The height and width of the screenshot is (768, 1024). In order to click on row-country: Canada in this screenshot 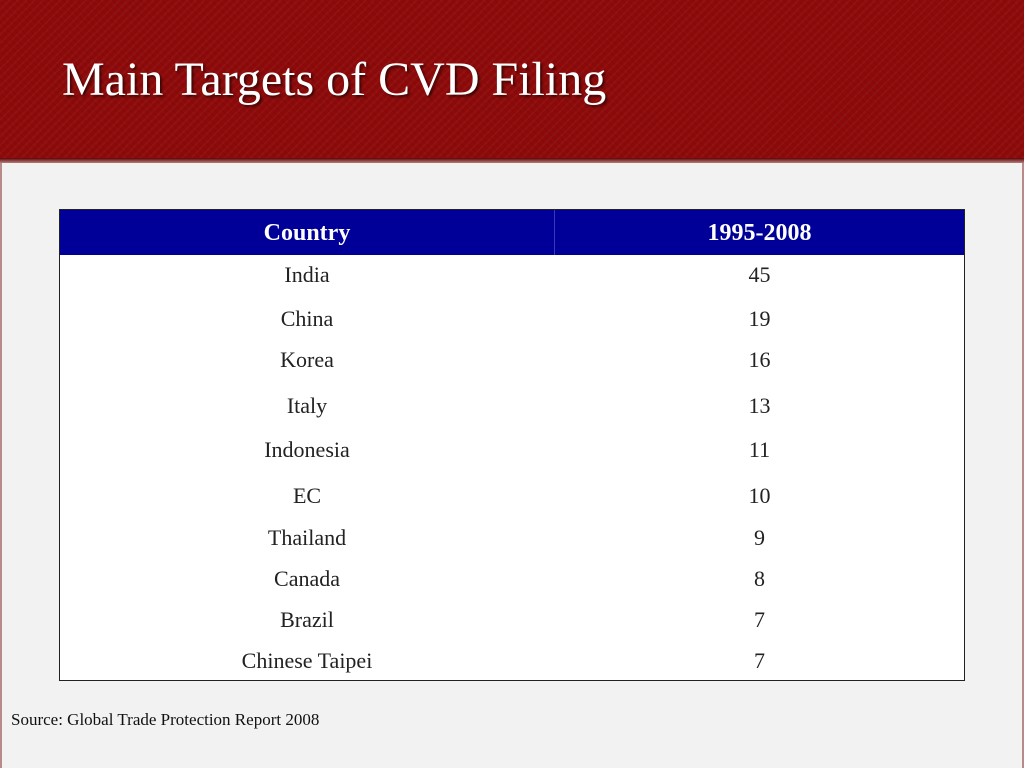, I will do `click(307, 578)`.